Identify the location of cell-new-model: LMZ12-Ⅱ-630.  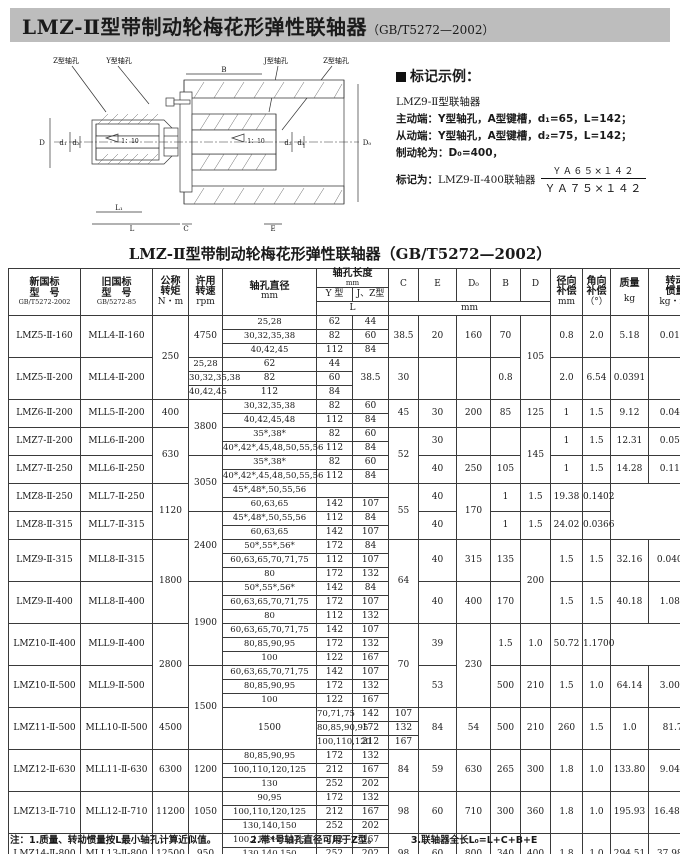
(44, 770).